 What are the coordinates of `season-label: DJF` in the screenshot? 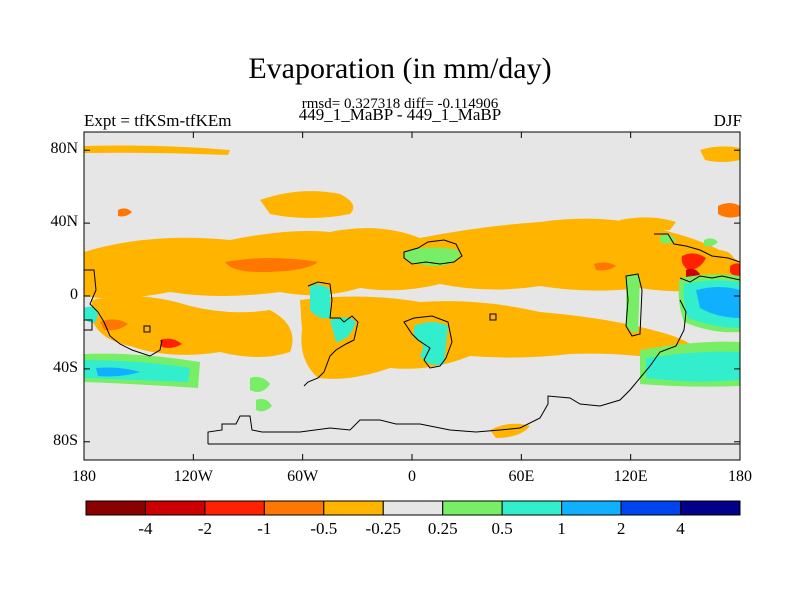 It's located at (727, 120).